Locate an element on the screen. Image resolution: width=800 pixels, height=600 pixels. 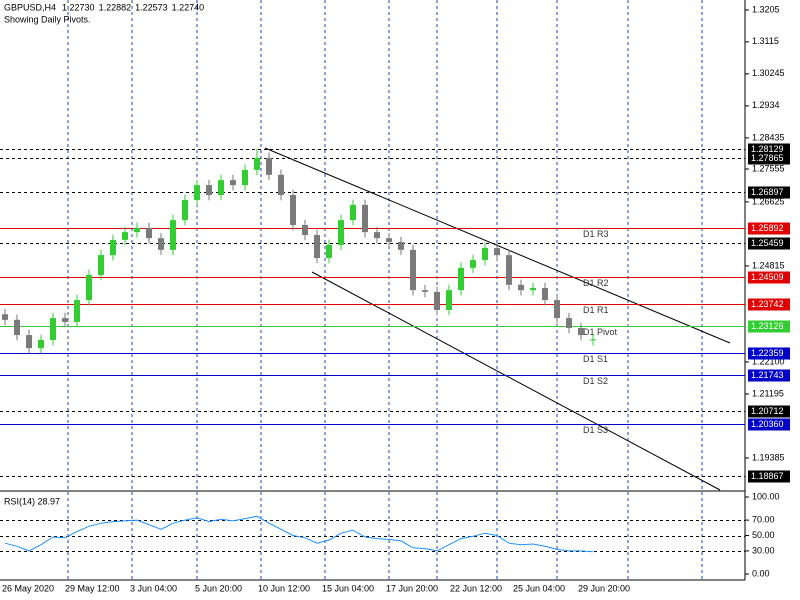
x-tick-label: 29 May 12:00 is located at coordinates (92, 588).